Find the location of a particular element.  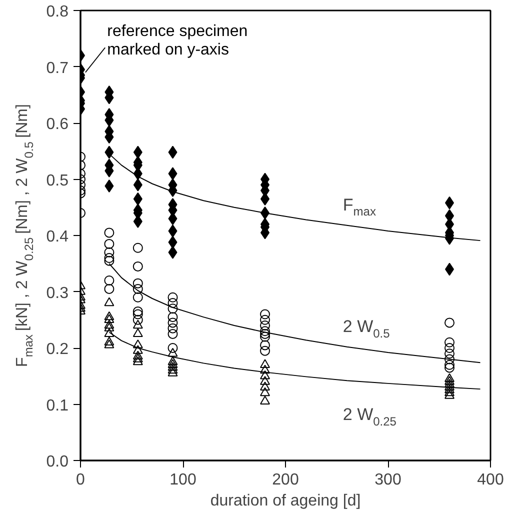

y-tick-label: 0.5 is located at coordinates (57, 181).